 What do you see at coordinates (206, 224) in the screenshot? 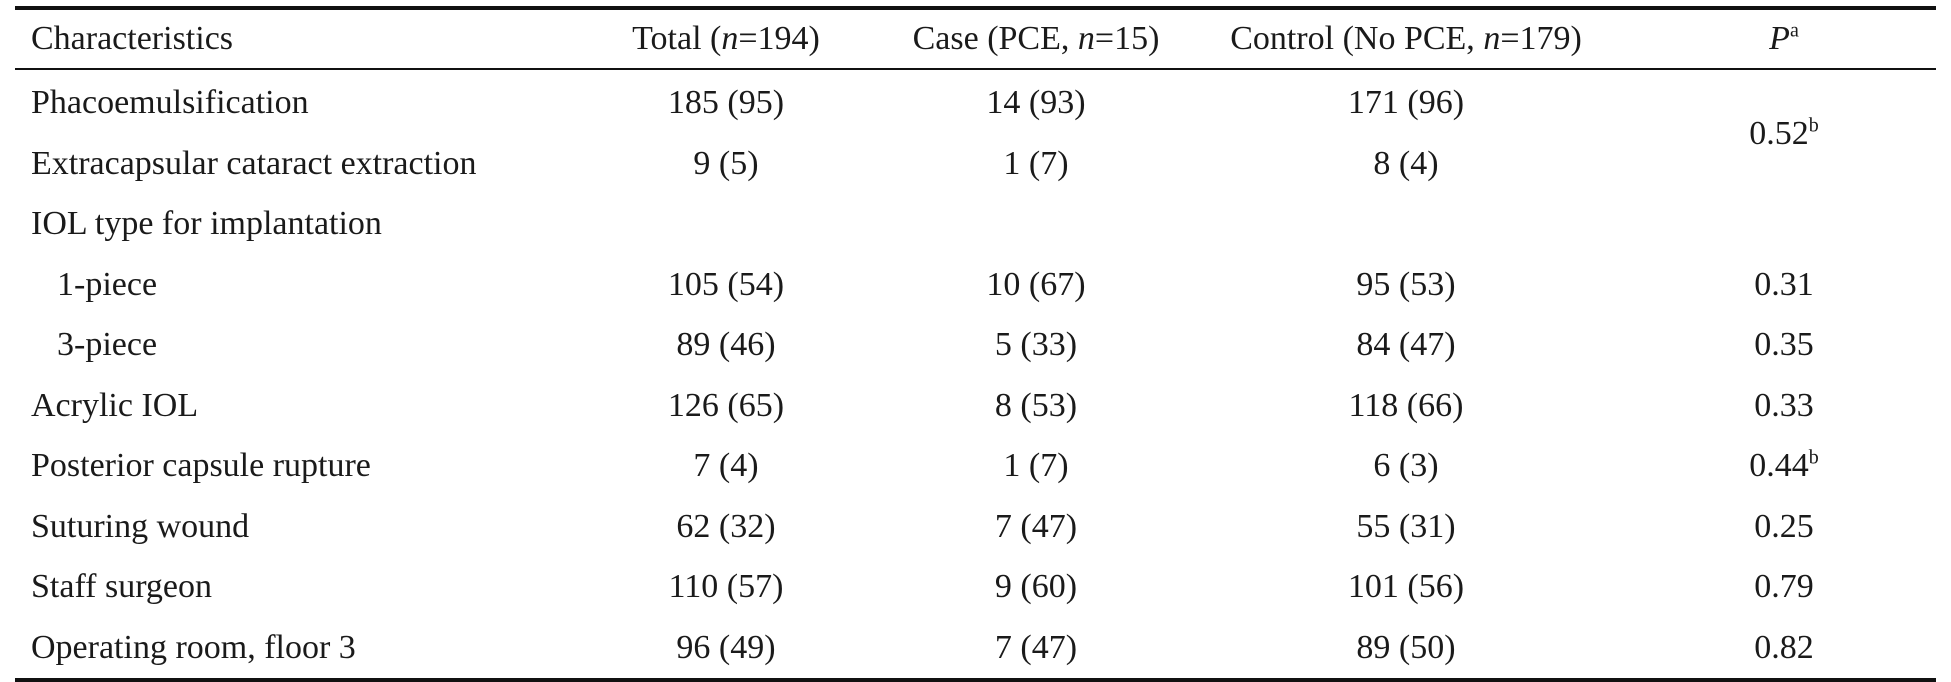
I see `row-label: IOL type for implantation` at bounding box center [206, 224].